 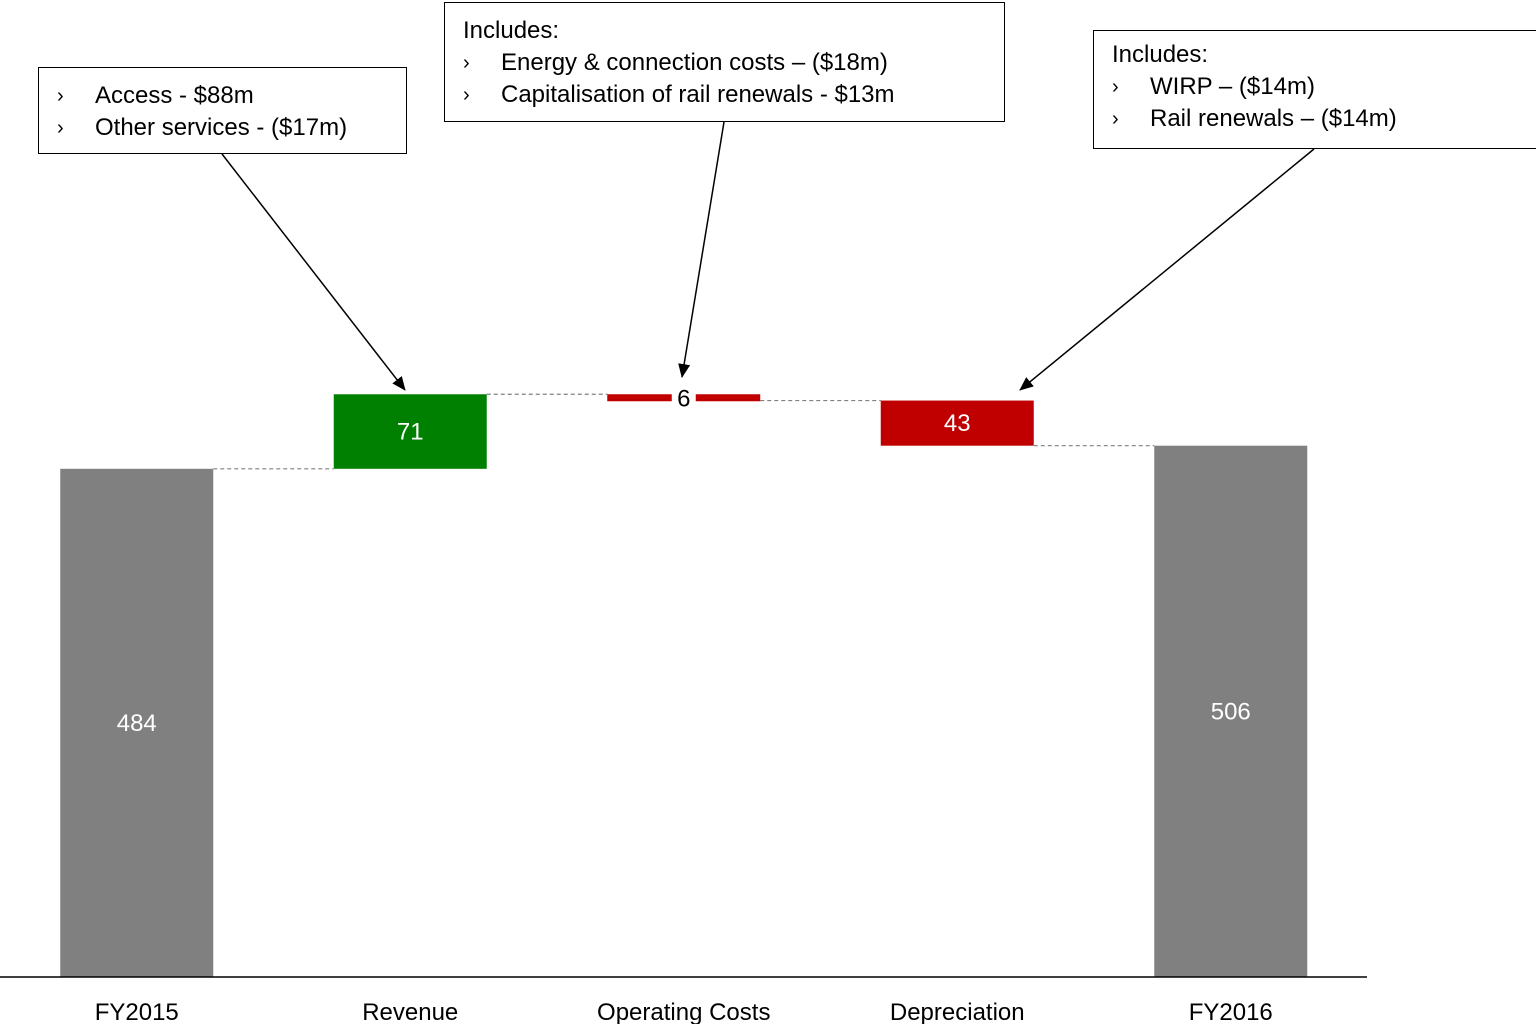 What do you see at coordinates (957, 1011) in the screenshot?
I see `category-tick-label: Depreciation` at bounding box center [957, 1011].